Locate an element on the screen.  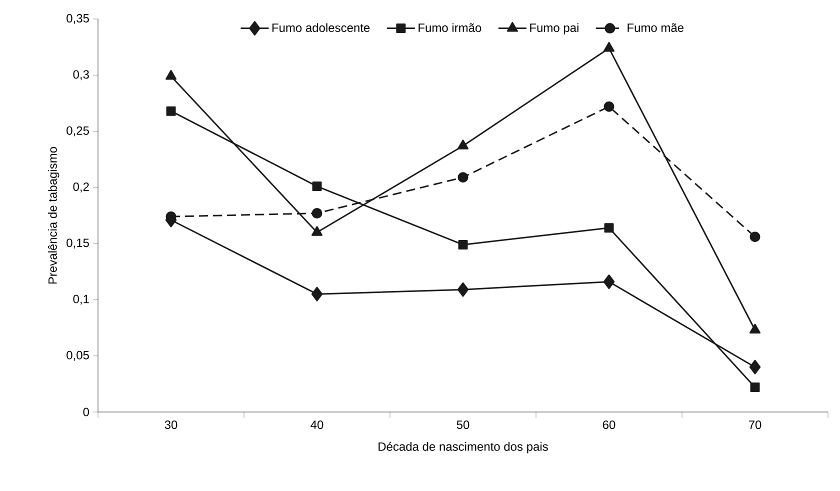
y-tick-label: 0,15 is located at coordinates (77, 243).